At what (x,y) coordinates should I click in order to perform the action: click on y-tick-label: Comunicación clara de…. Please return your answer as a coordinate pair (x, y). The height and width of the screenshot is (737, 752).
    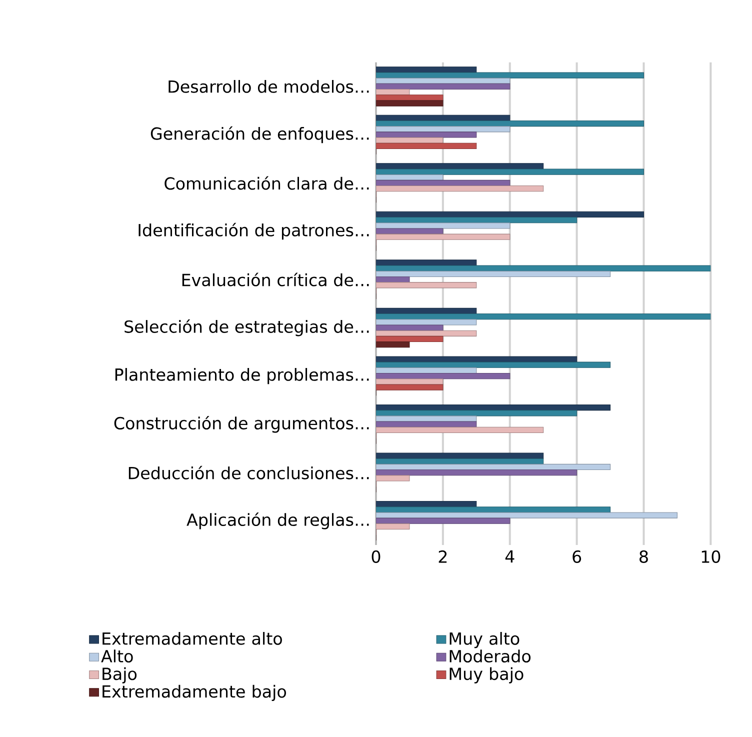
    Looking at the image, I should click on (266, 183).